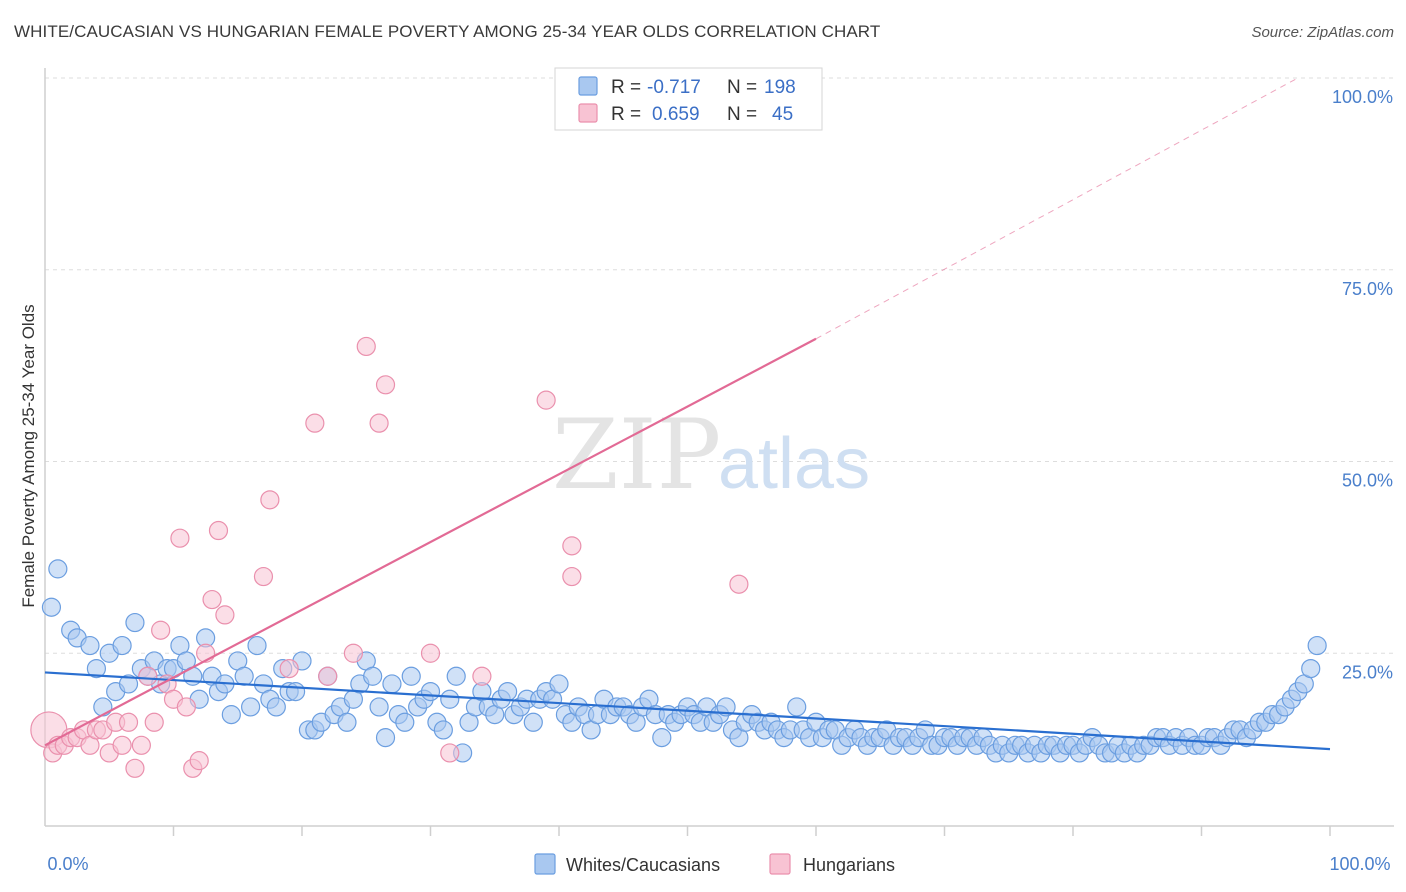 This screenshot has height=892, width=1406. What do you see at coordinates (1367, 672) in the screenshot?
I see `y-tick-label-25: 25.0%` at bounding box center [1367, 672].